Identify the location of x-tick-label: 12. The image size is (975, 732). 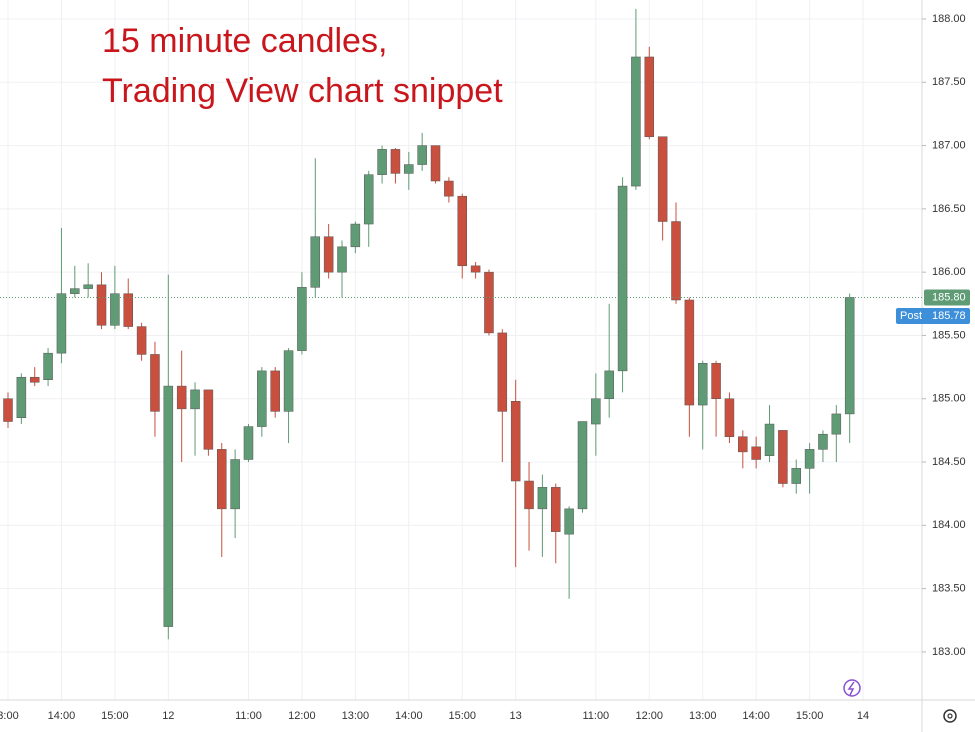
(168, 716).